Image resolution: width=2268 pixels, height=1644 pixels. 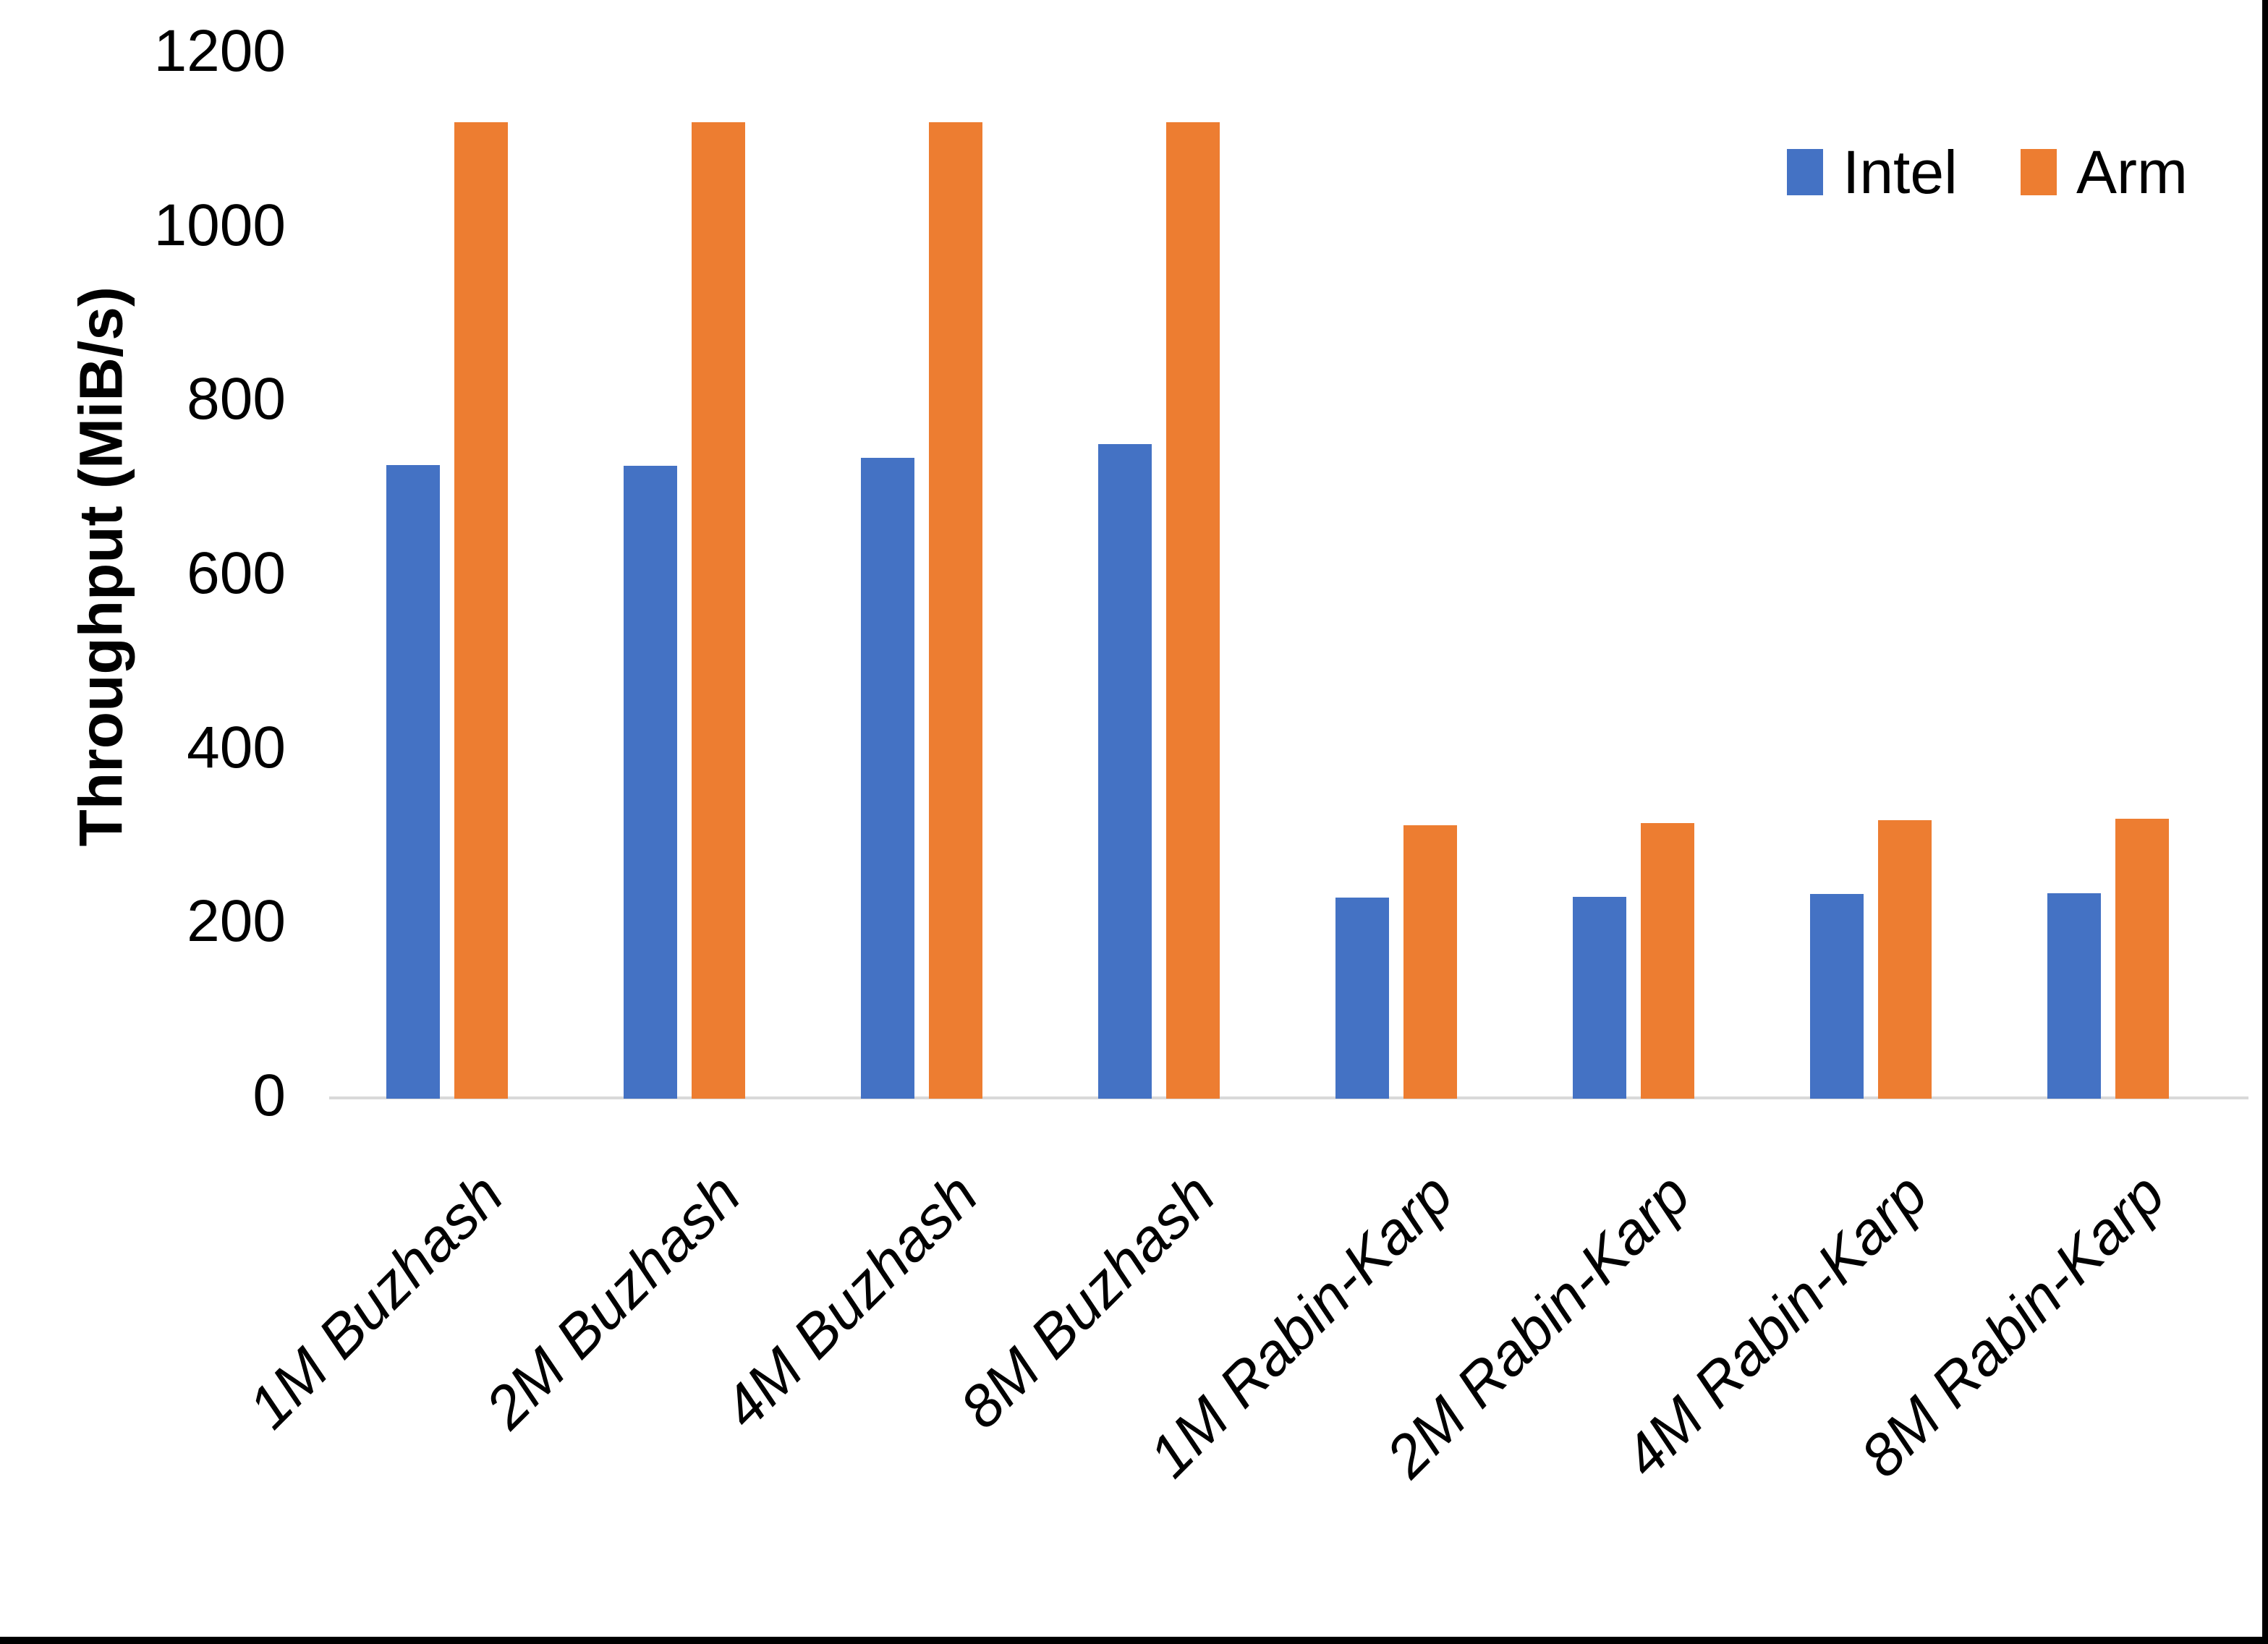 I want to click on bar-arm-8m-rabin-karp, so click(x=2142, y=958).